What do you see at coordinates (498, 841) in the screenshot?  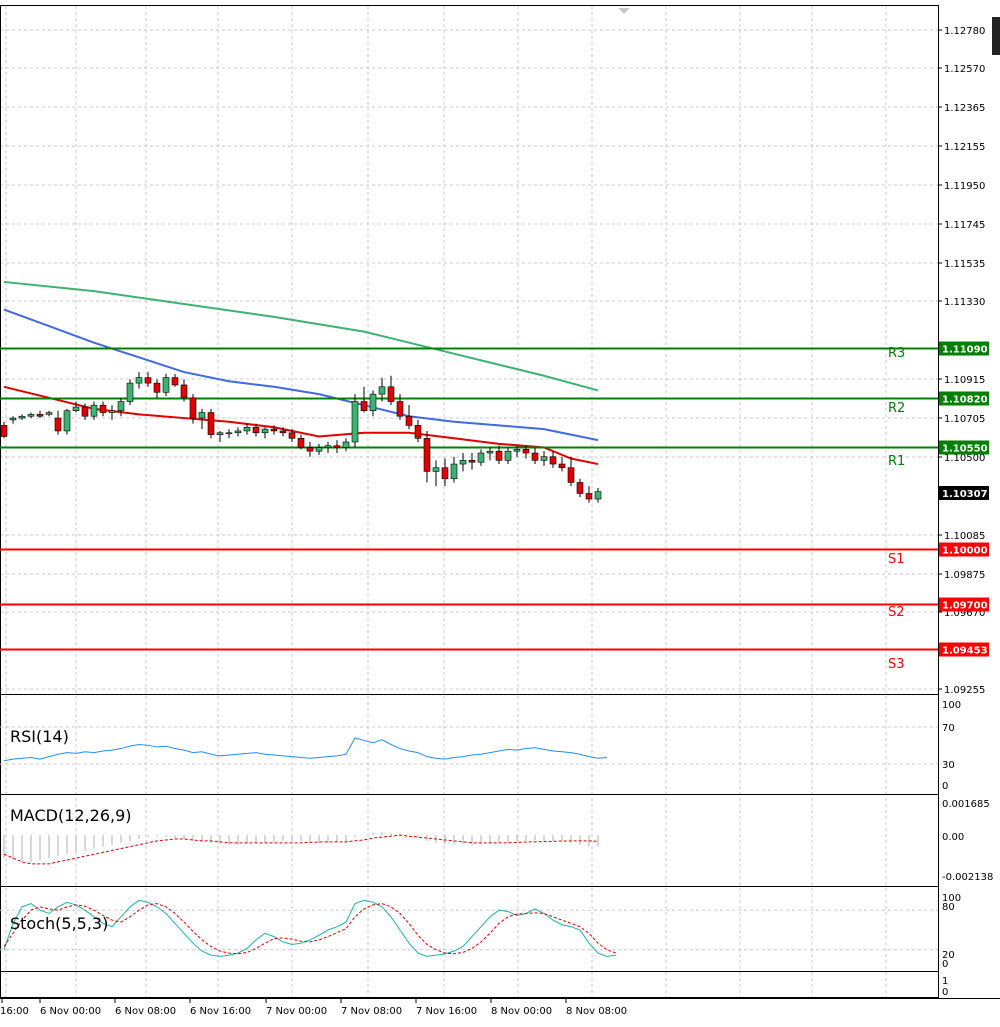 I see `macd-panel: 0.001685 0.00 -0.002138` at bounding box center [498, 841].